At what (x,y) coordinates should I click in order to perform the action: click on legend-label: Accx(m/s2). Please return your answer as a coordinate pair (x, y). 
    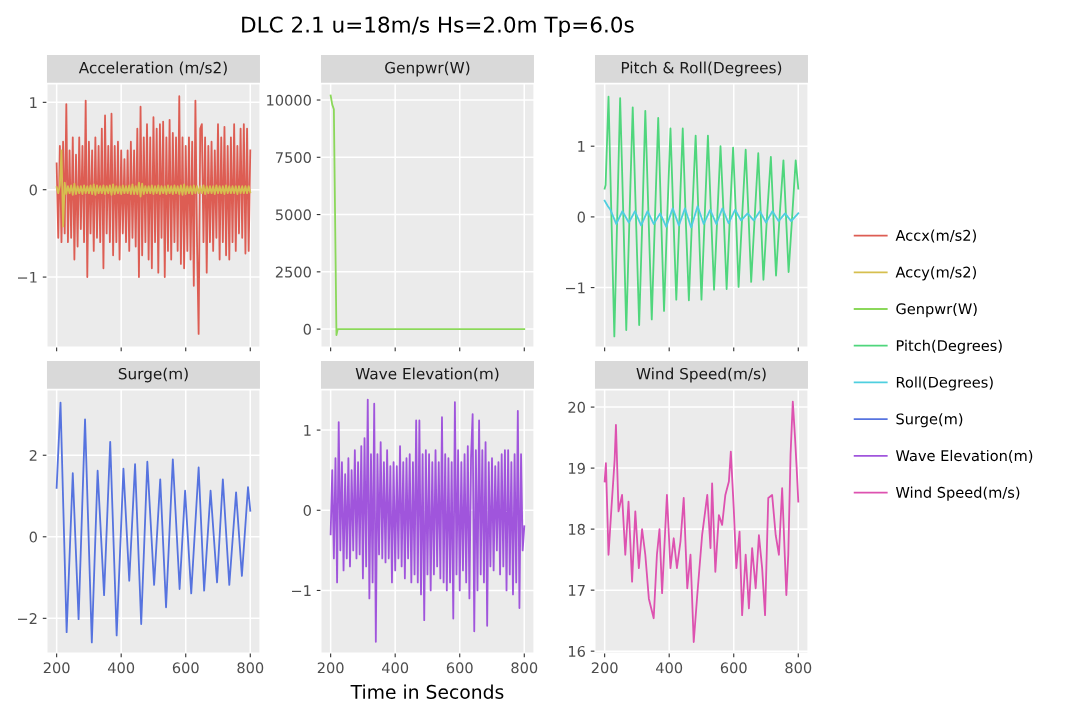
    Looking at the image, I should click on (935, 236).